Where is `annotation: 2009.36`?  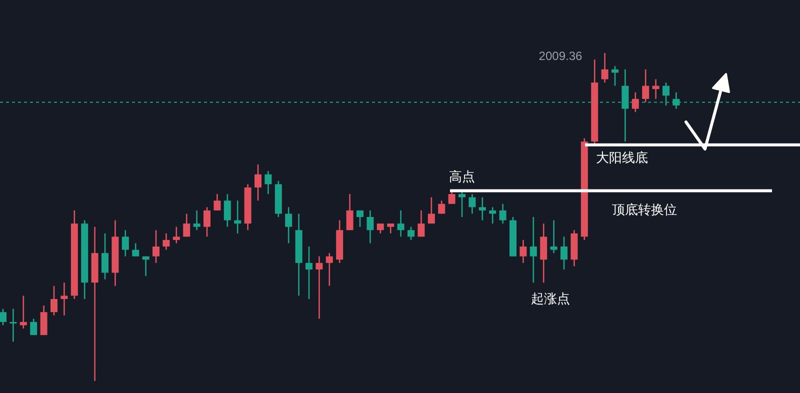 annotation: 2009.36 is located at coordinates (560, 56).